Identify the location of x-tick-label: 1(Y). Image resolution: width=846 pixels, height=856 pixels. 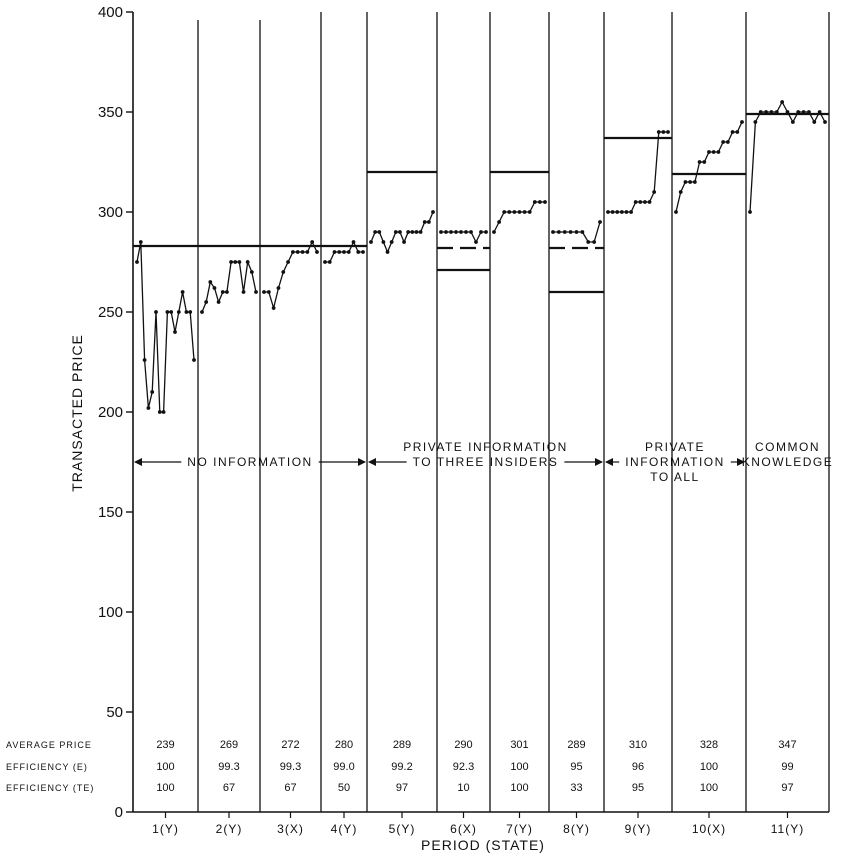
(165, 829).